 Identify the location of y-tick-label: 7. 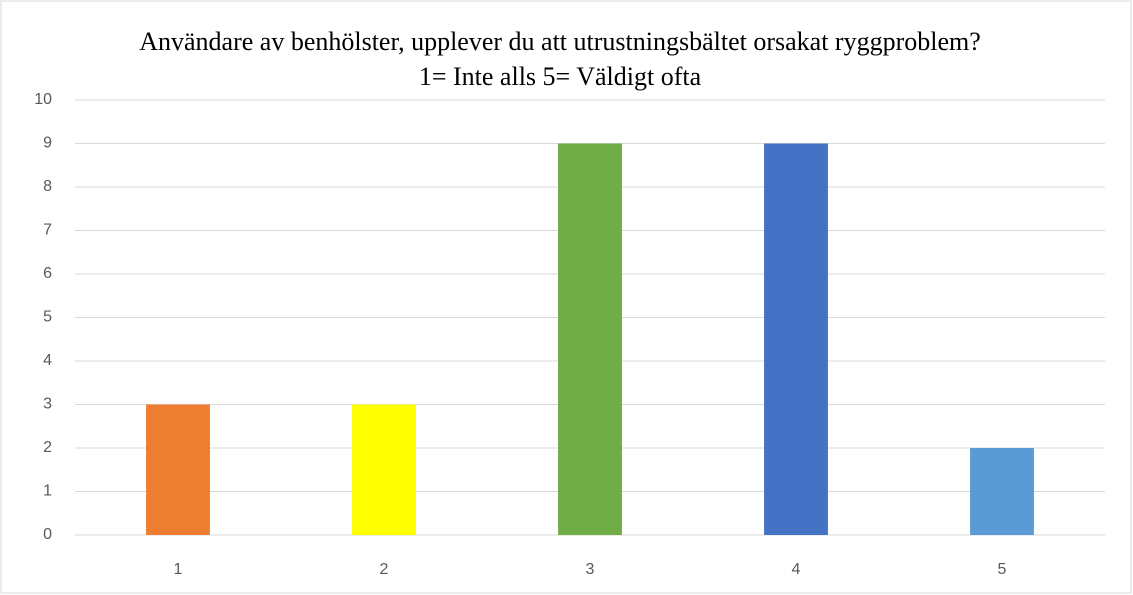
(47, 230).